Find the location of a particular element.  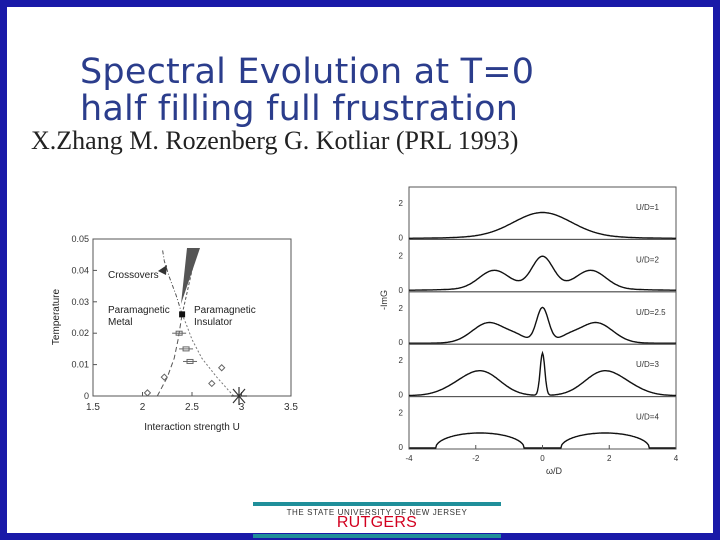

spectral-x-tick-label: -4 is located at coordinates (409, 458).